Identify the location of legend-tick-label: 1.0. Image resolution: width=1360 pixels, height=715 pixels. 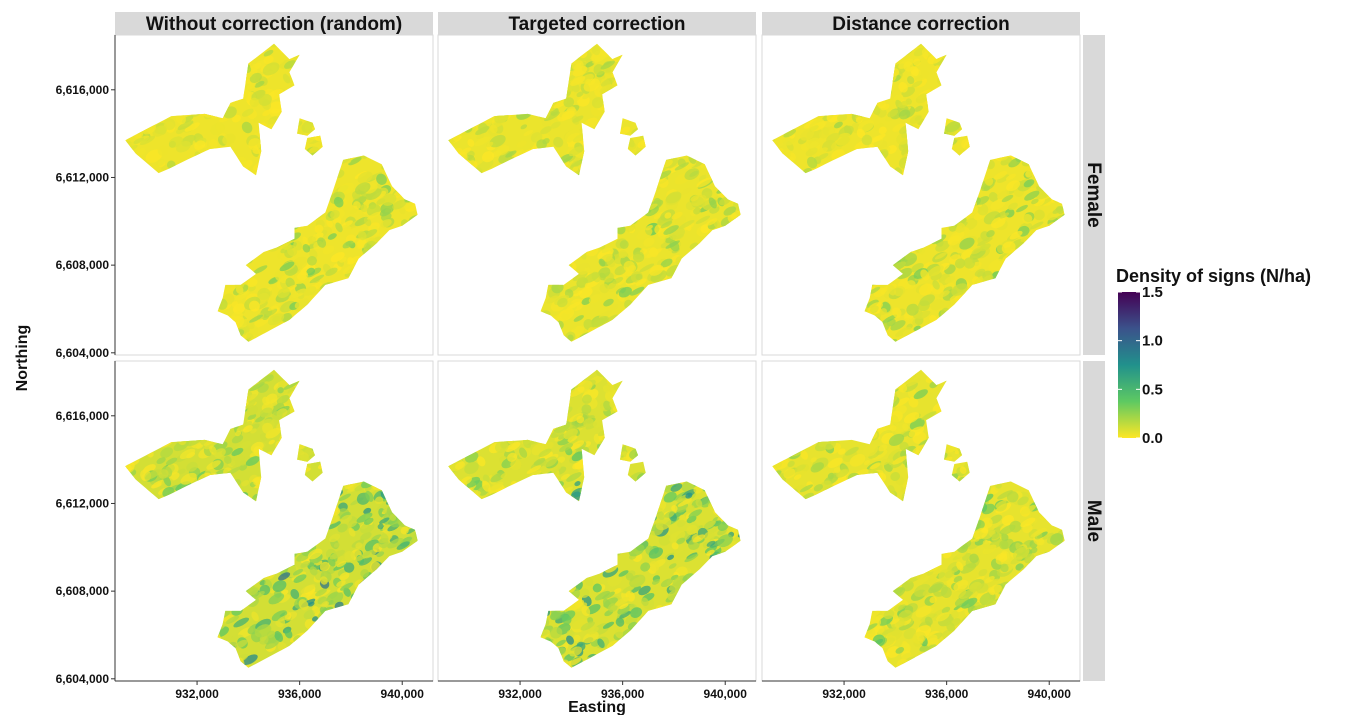
(1152, 341).